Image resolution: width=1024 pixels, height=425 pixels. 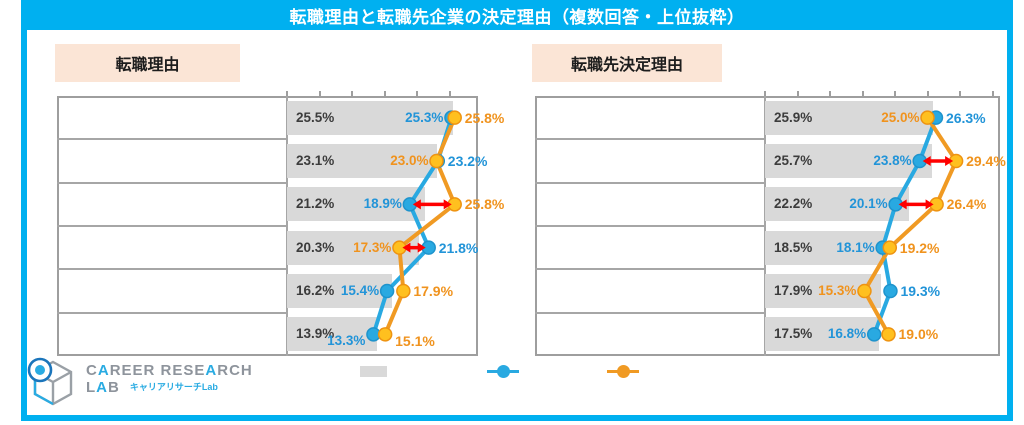 I want to click on overall-value-label: 13.9%, so click(x=315, y=334).